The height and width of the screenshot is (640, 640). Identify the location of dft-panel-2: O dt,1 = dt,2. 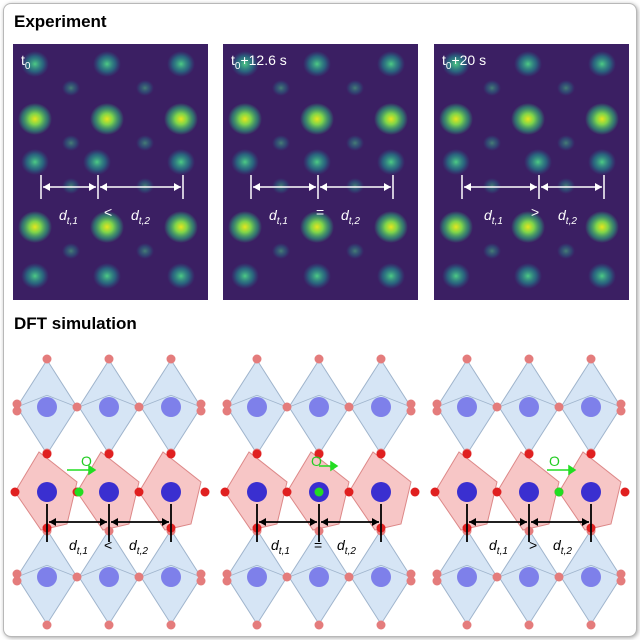
(321, 492).